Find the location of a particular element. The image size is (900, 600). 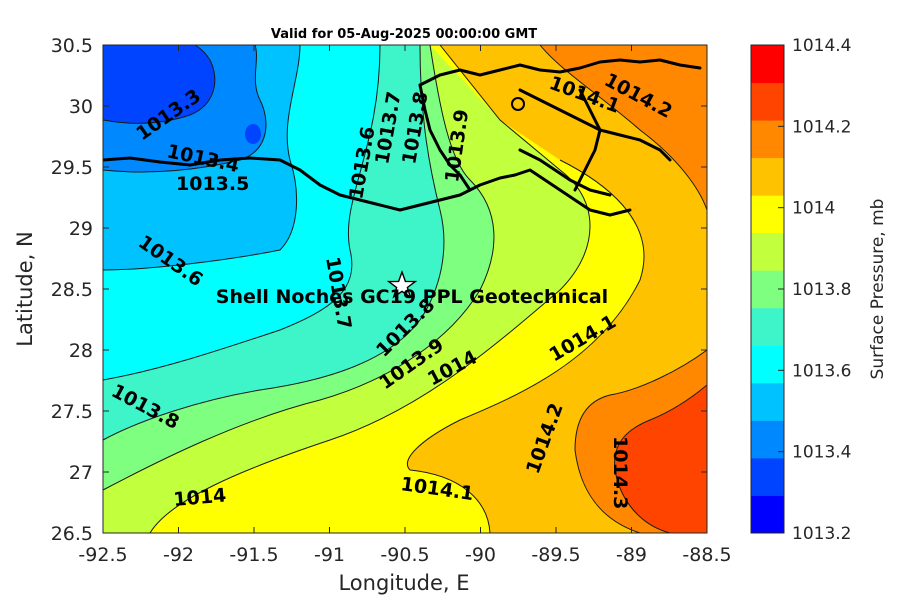

x-tick-label: -89.5 is located at coordinates (555, 555).